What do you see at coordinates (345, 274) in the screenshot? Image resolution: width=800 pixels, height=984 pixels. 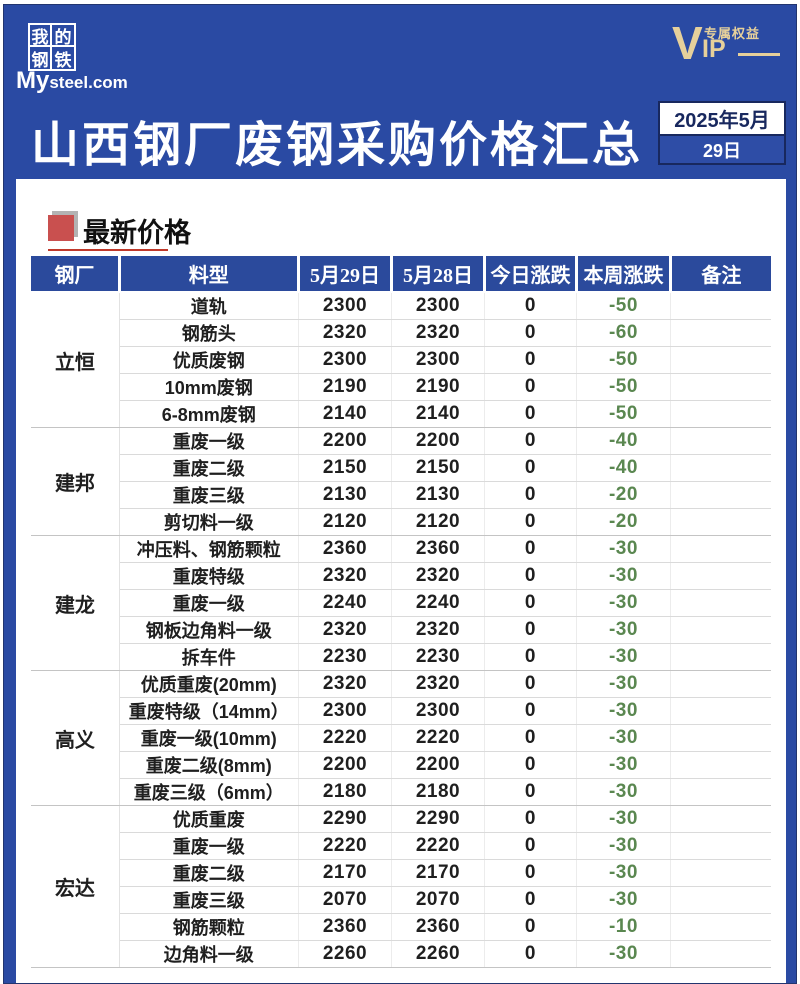 I see `column-header: 5月29日` at bounding box center [345, 274].